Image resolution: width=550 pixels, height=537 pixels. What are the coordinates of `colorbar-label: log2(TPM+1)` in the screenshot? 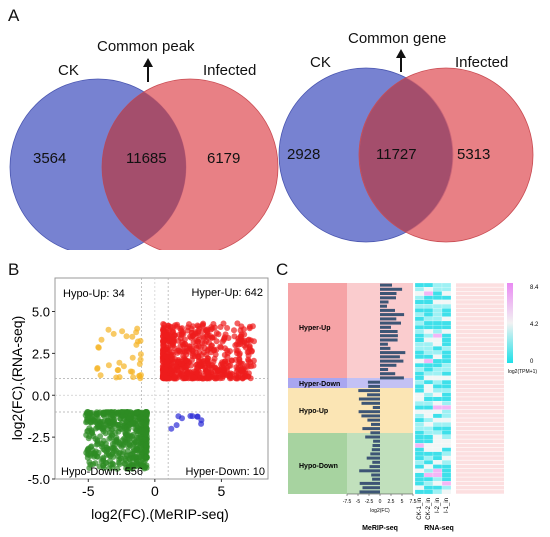 It's located at (522, 372).